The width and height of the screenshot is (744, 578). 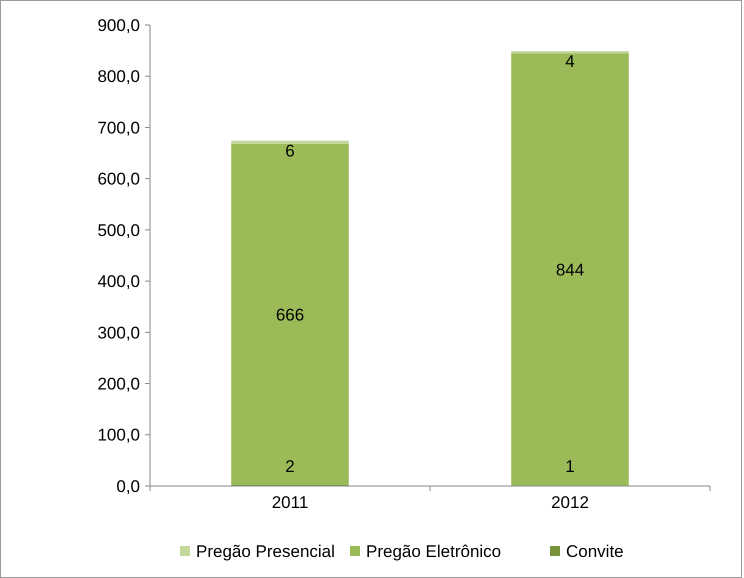 I want to click on legend-label: Pregão Presencial, so click(x=265, y=551).